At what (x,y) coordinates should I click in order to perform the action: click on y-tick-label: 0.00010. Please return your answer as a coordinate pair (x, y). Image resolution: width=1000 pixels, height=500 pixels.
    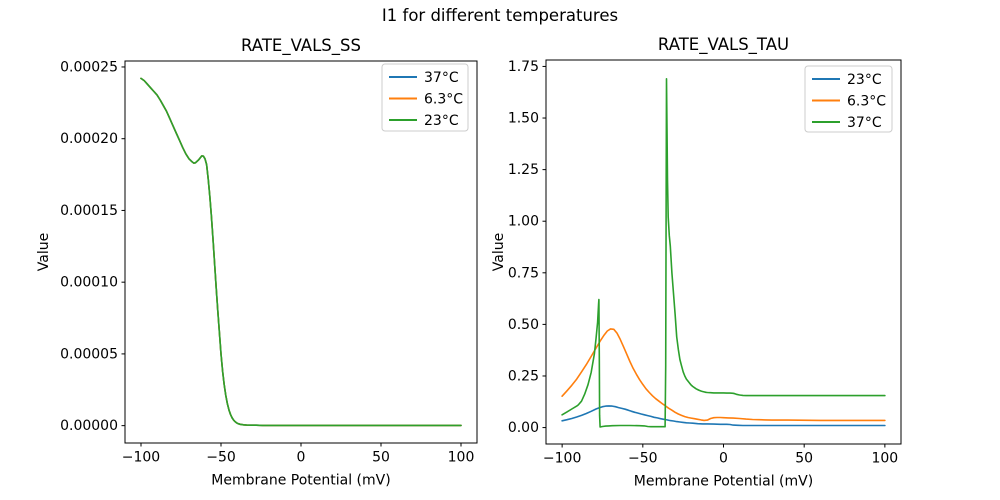
    Looking at the image, I should click on (89, 283).